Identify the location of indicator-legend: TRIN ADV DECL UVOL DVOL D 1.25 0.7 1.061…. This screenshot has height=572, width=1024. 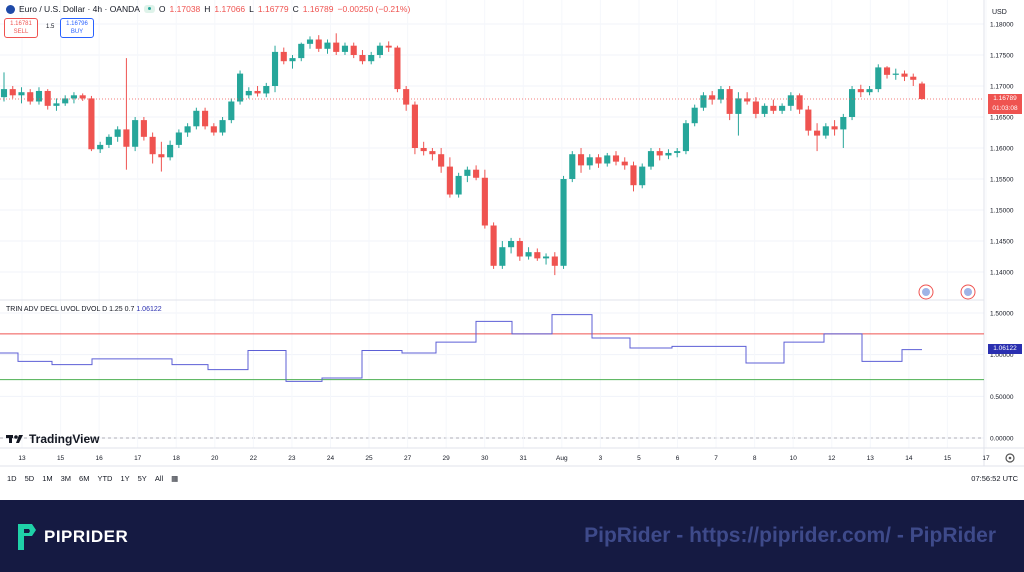
(84, 309).